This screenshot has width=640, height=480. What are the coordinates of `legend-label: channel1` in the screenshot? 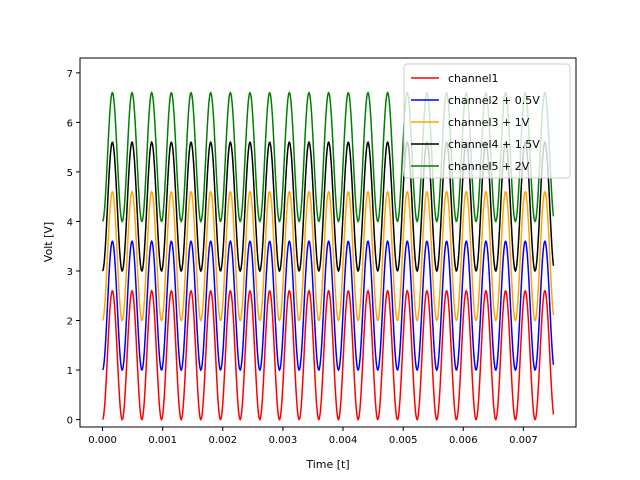 It's located at (473, 78).